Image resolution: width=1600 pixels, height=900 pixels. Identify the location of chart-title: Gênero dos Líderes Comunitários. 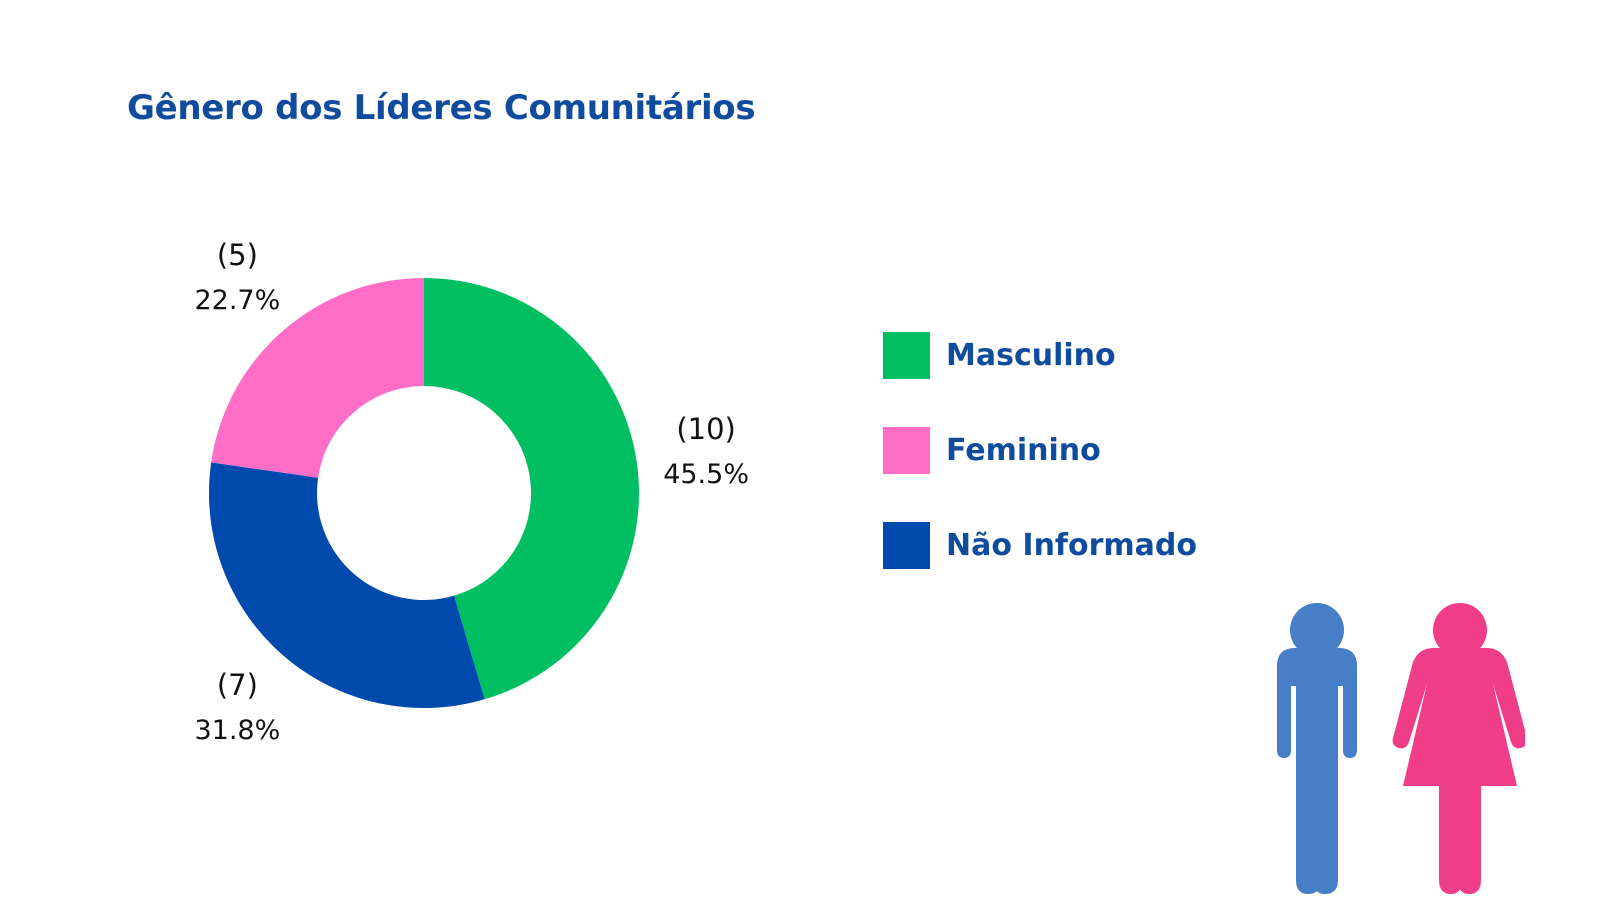
(441, 108).